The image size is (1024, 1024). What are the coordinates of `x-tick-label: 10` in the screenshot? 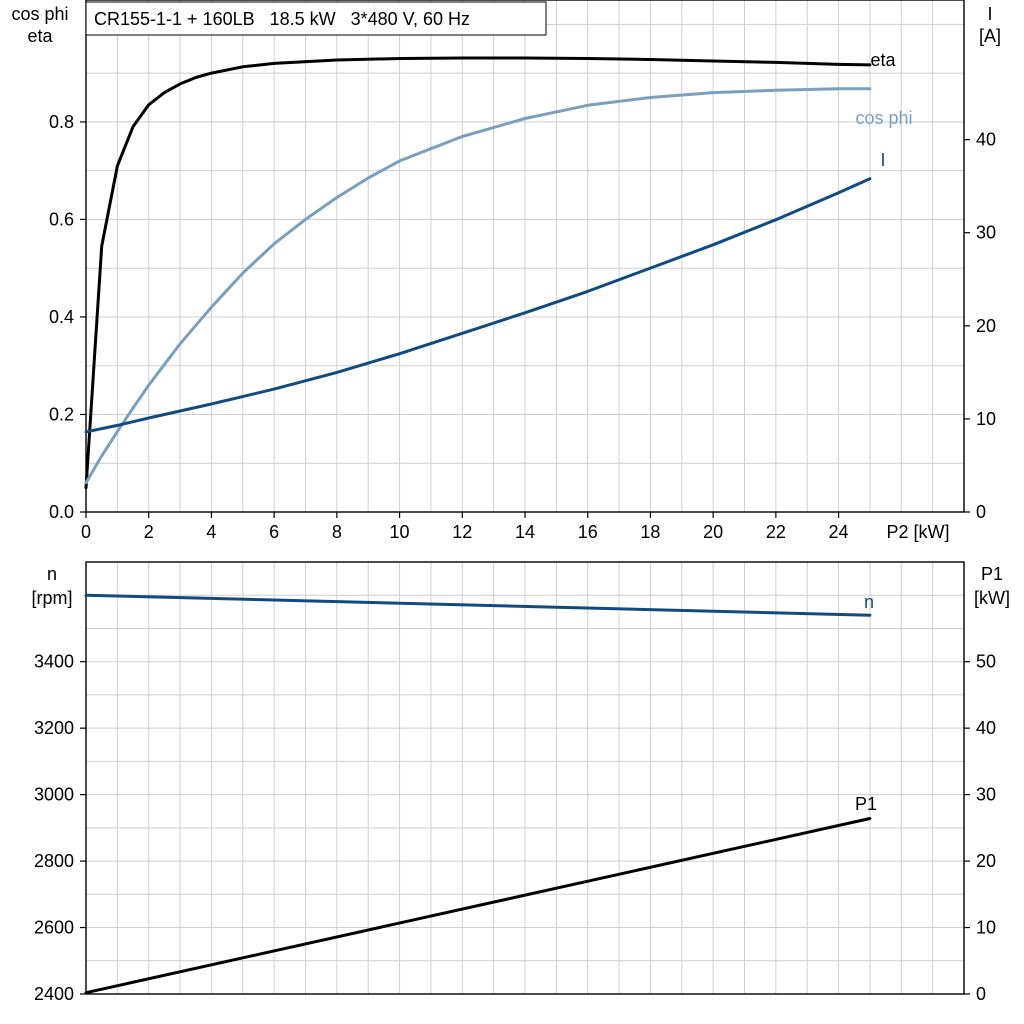 It's located at (400, 532).